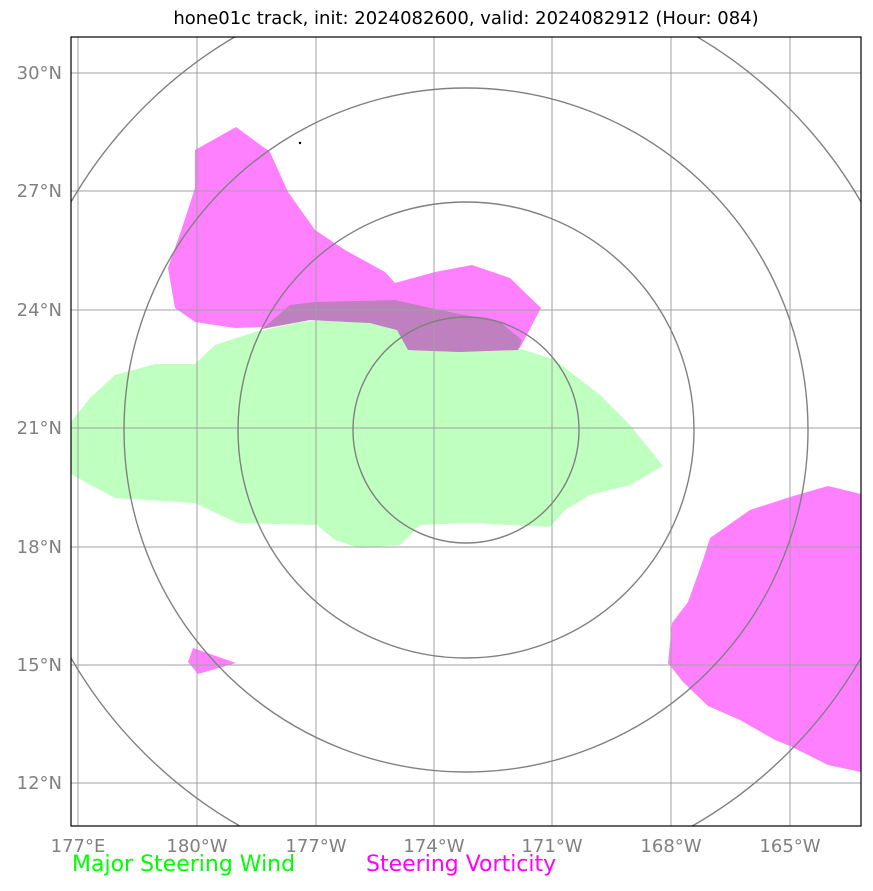 The height and width of the screenshot is (891, 873). I want to click on lat-label: 30°N, so click(39, 73).